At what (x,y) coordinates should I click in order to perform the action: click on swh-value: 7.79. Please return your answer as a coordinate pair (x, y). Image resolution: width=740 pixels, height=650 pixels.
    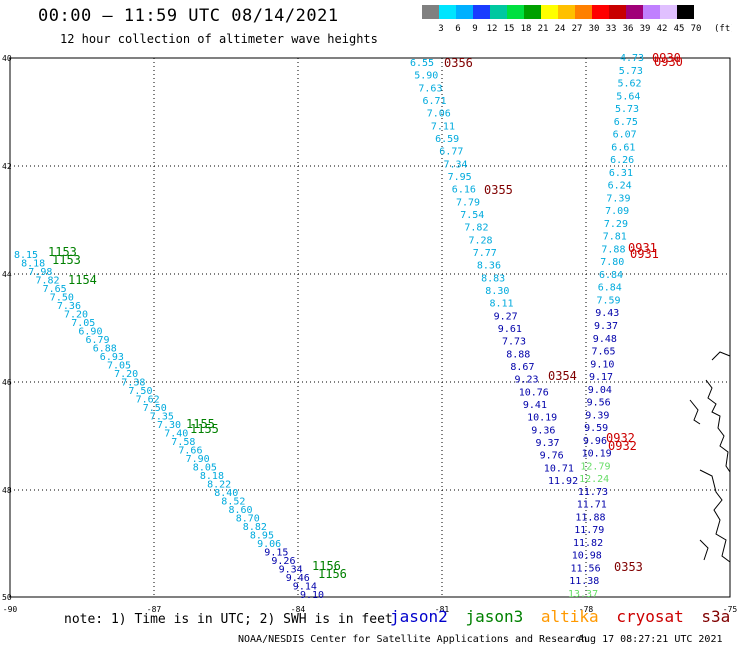
    Looking at the image, I should click on (468, 202).